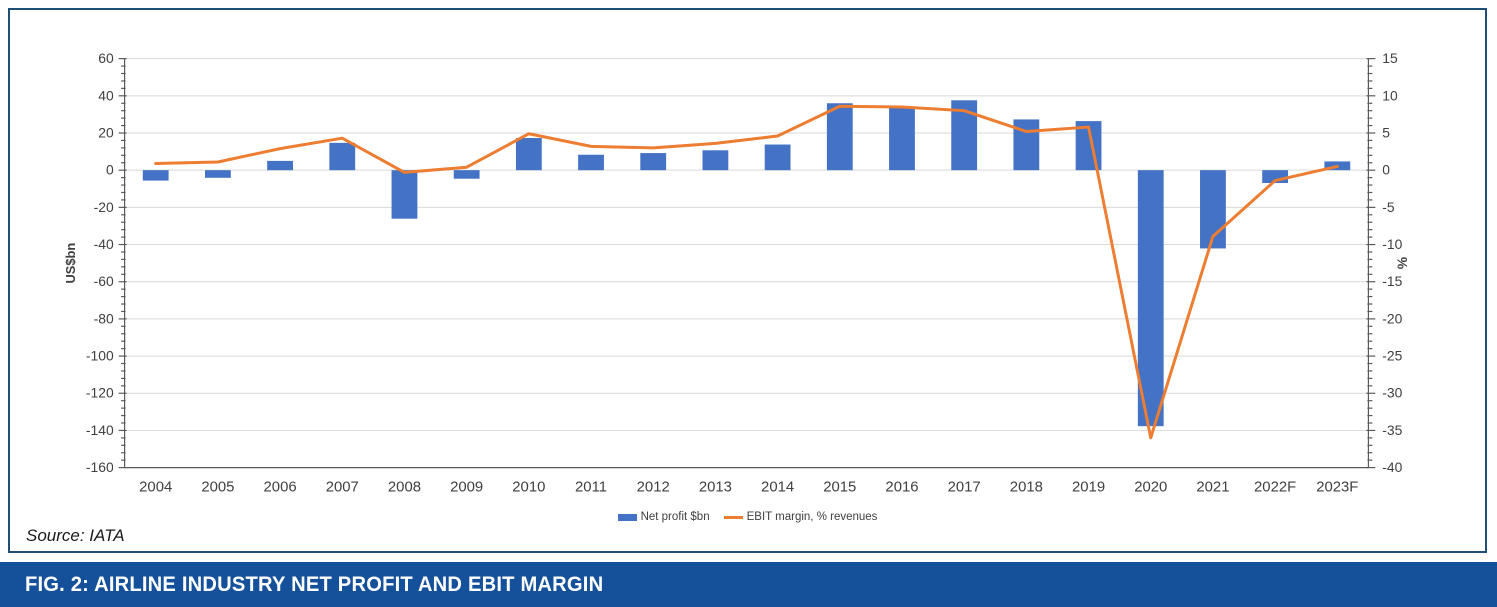 The image size is (1497, 607). I want to click on bar-series-swatch-icon, so click(627, 517).